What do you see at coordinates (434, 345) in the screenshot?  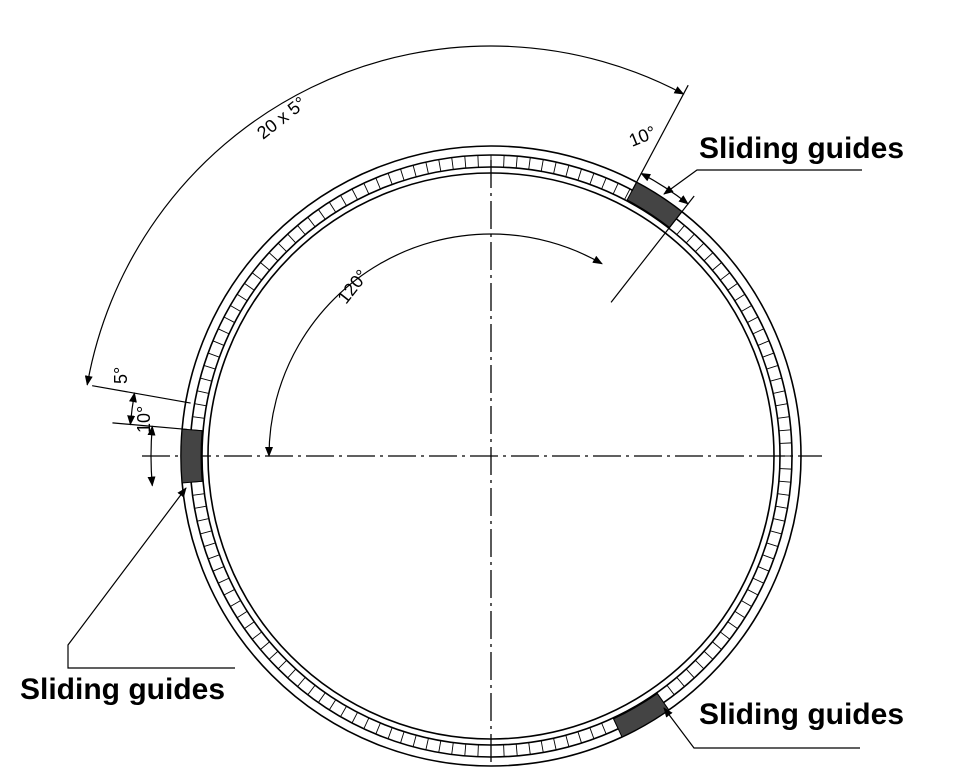 I see `dim-arc-spacing` at bounding box center [434, 345].